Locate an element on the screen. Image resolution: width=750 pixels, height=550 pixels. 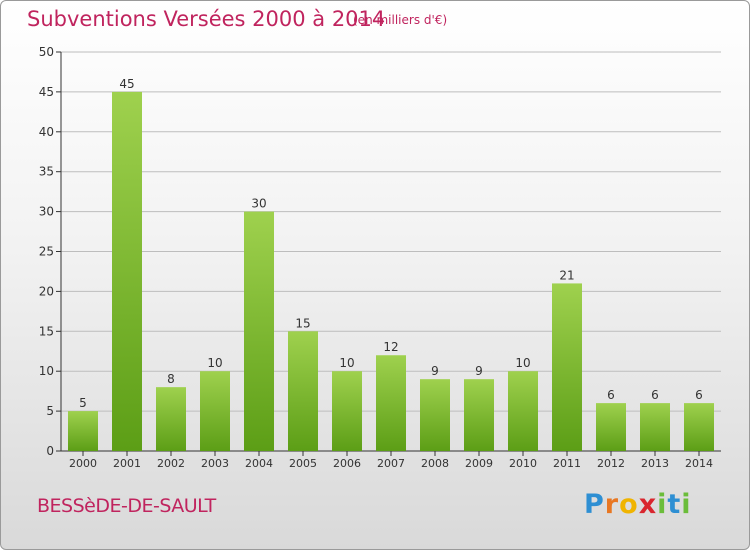
data-label: 8 is located at coordinates (171, 379).